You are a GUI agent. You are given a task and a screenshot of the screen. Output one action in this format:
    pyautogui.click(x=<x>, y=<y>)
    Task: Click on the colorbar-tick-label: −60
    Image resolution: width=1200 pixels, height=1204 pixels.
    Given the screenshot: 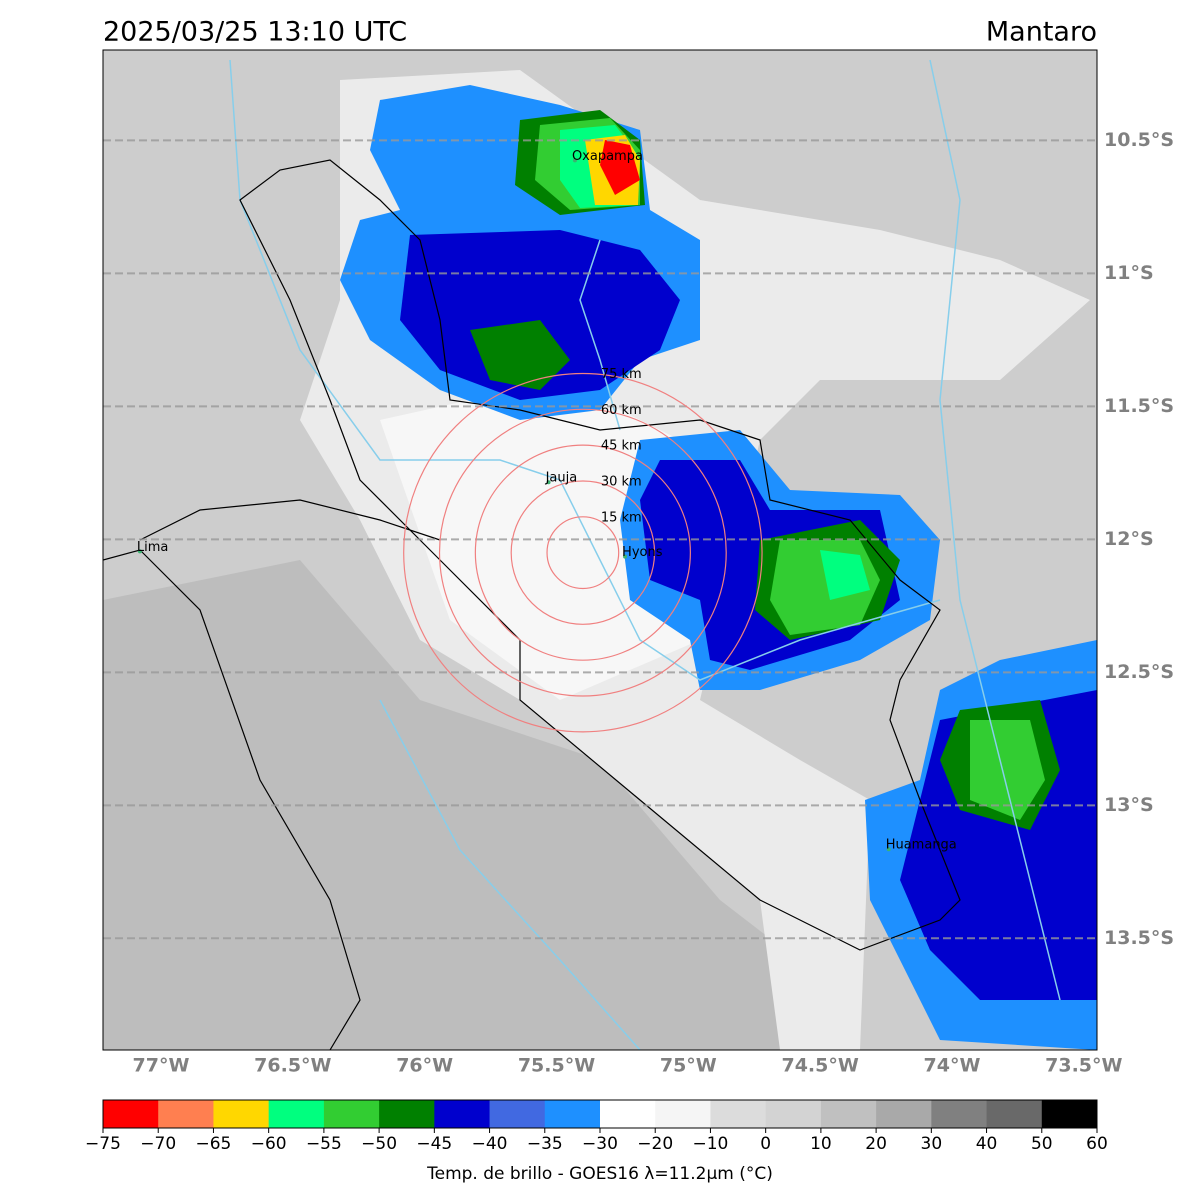 What is the action you would take?
    pyautogui.click(x=269, y=1144)
    